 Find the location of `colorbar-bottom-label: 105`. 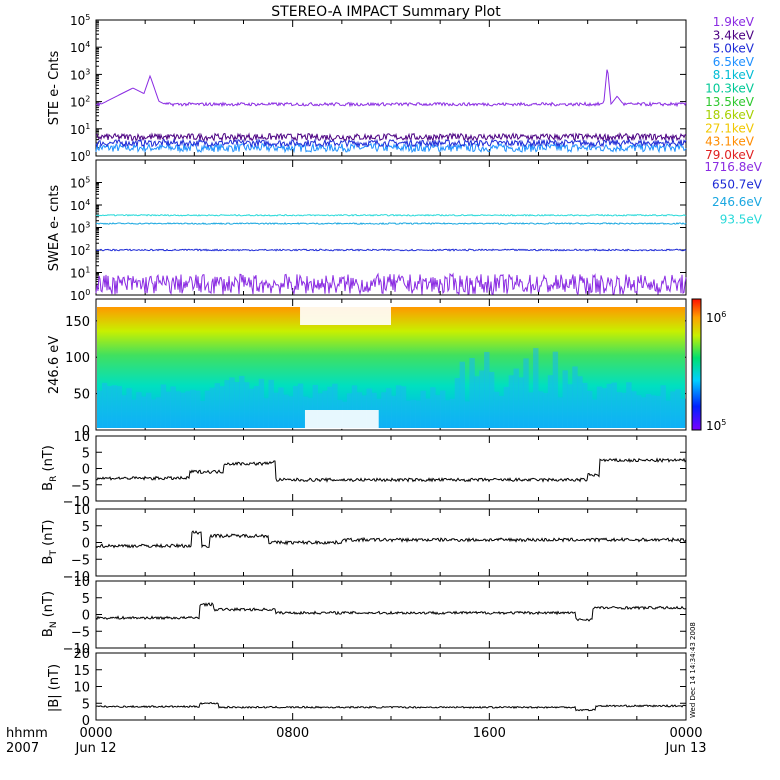

colorbar-bottom-label: 105 is located at coordinates (716, 425).